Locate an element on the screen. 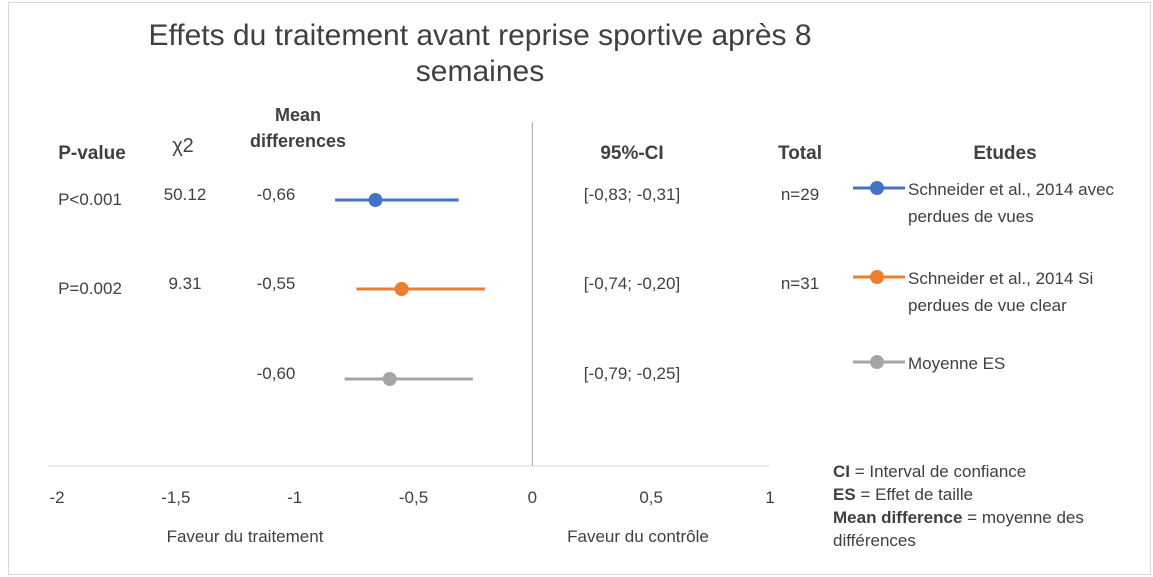 This screenshot has height=577, width=1153. glossary-term: Mean difference is located at coordinates (898, 517).